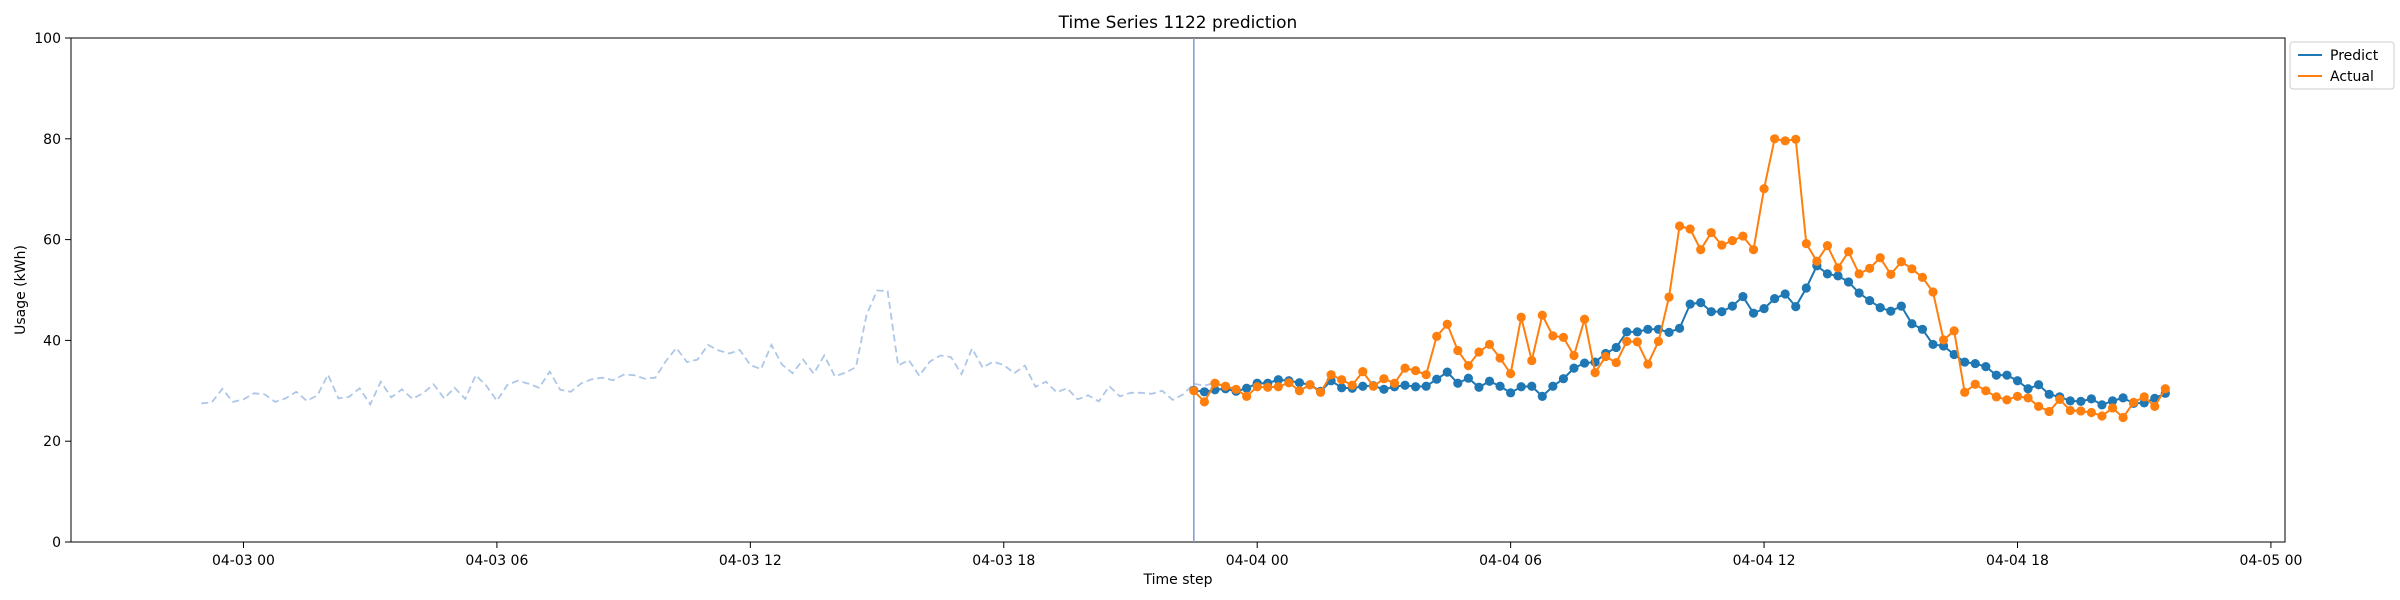  What do you see at coordinates (1178, 23) in the screenshot?
I see `chart-title: Time Series 1122 prediction` at bounding box center [1178, 23].